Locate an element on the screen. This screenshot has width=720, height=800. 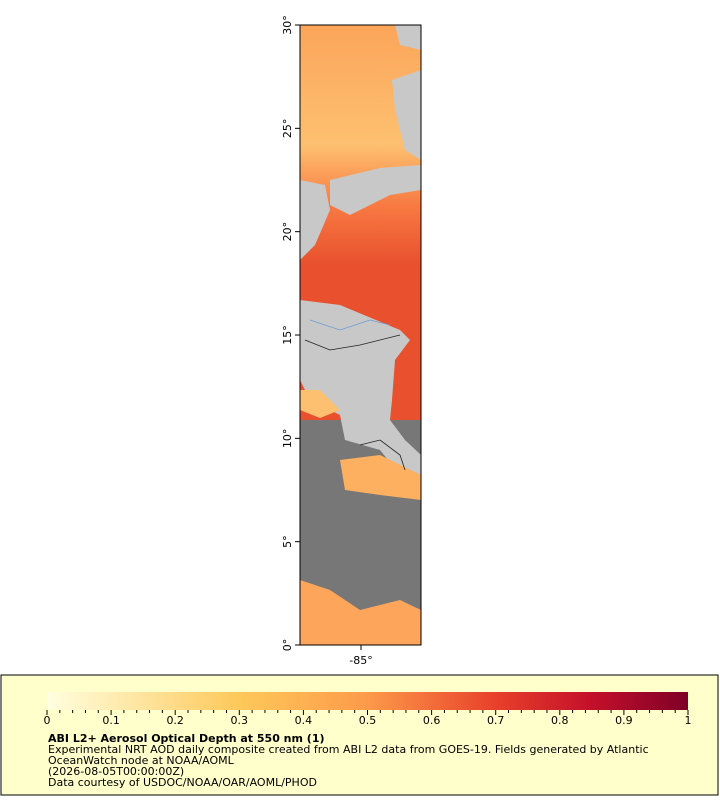
colorbar-tick-label: 0.5 is located at coordinates (368, 720).